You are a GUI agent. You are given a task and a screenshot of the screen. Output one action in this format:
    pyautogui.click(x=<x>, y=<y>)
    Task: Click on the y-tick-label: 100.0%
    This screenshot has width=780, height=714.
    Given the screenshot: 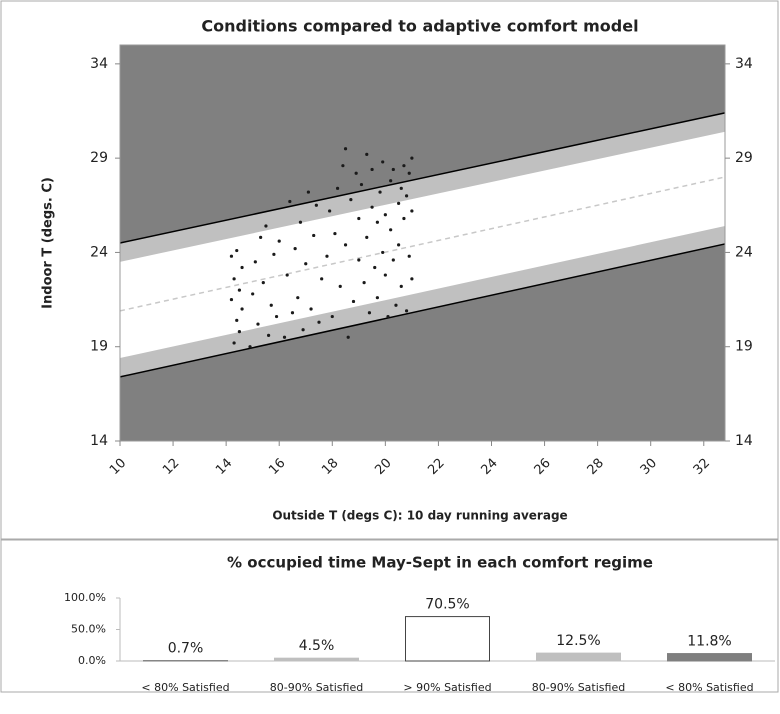 What is the action you would take?
    pyautogui.click(x=85, y=597)
    